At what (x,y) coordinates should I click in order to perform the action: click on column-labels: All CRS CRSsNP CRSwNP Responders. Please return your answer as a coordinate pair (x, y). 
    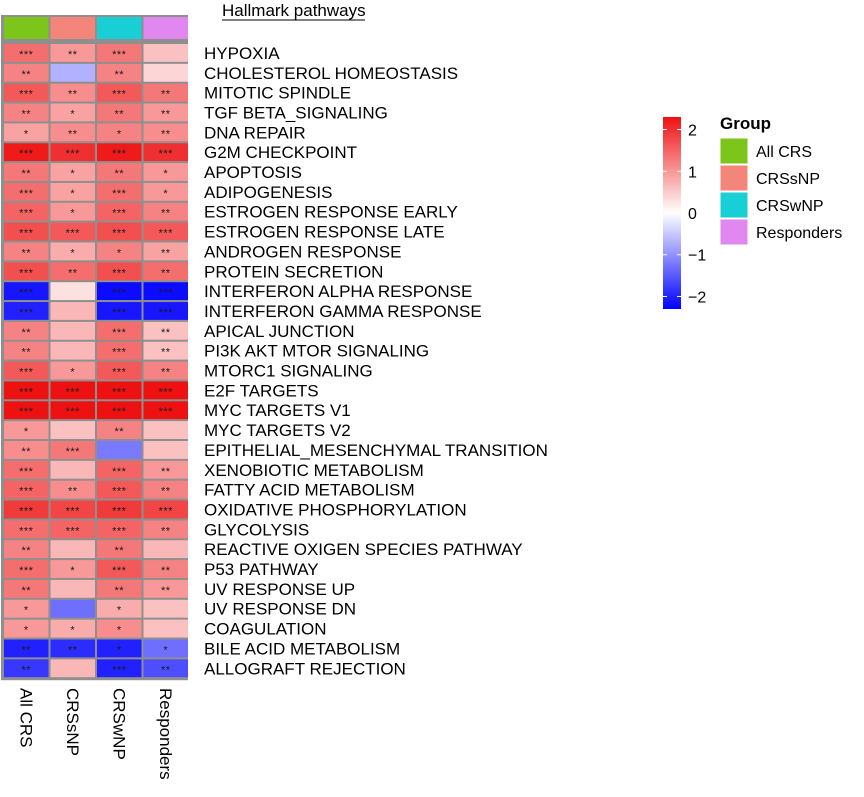
    Looking at the image, I should click on (95, 734).